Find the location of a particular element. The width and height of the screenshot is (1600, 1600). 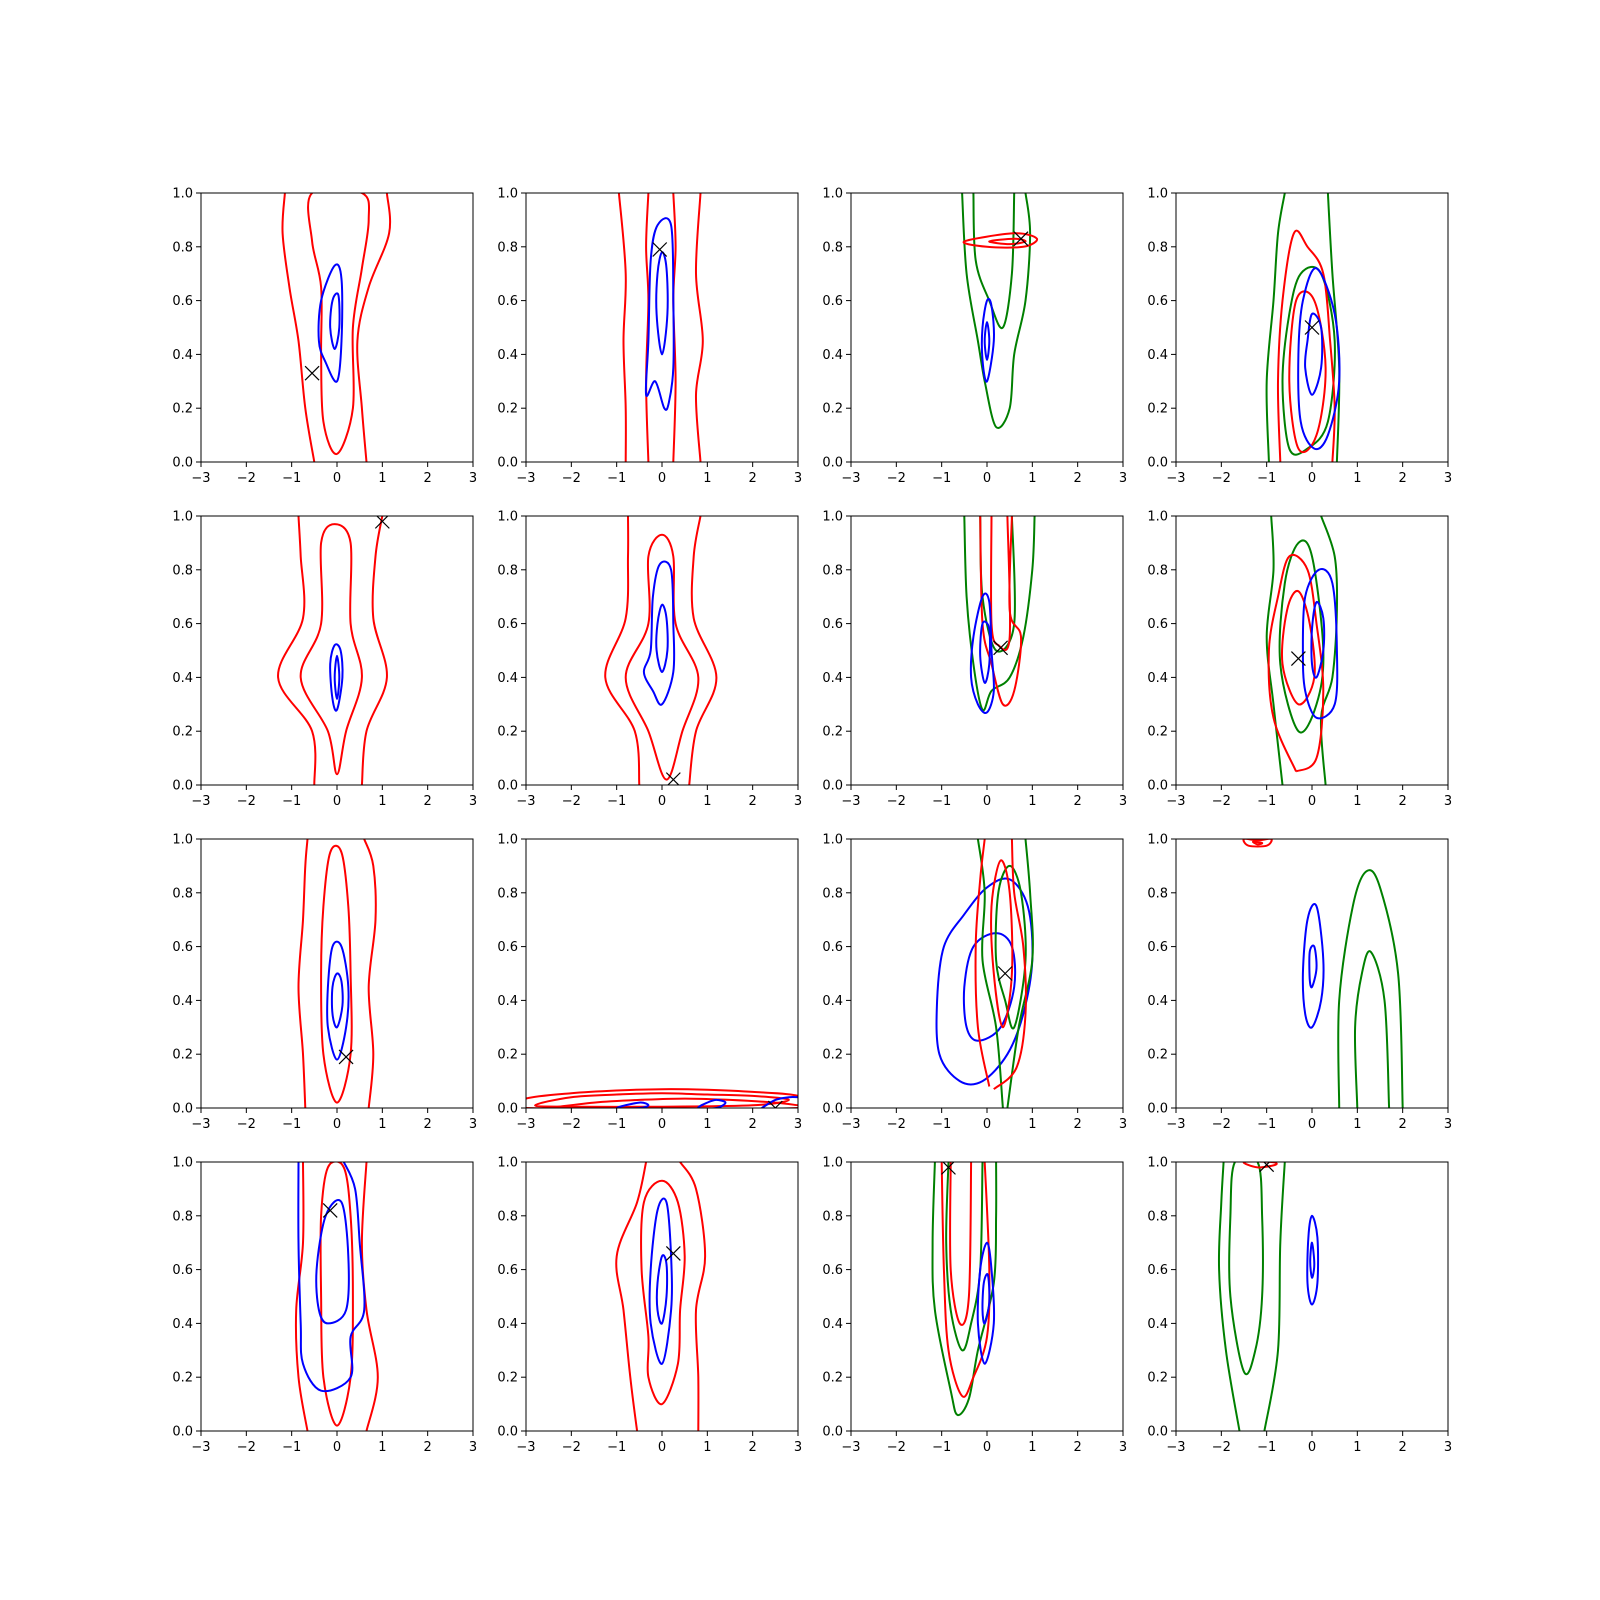

subplot-1-1: −3 −2 −1 0 1 2 3 0.0 0.2 0.4 0.6 0.8 1.0 is located at coordinates (324, 337).